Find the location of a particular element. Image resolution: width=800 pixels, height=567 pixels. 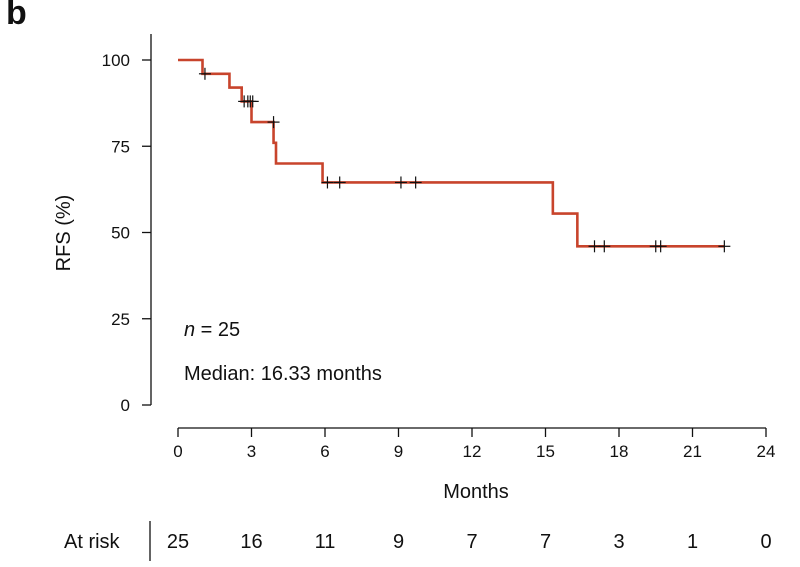

at-risk-label: At risk is located at coordinates (92, 542).